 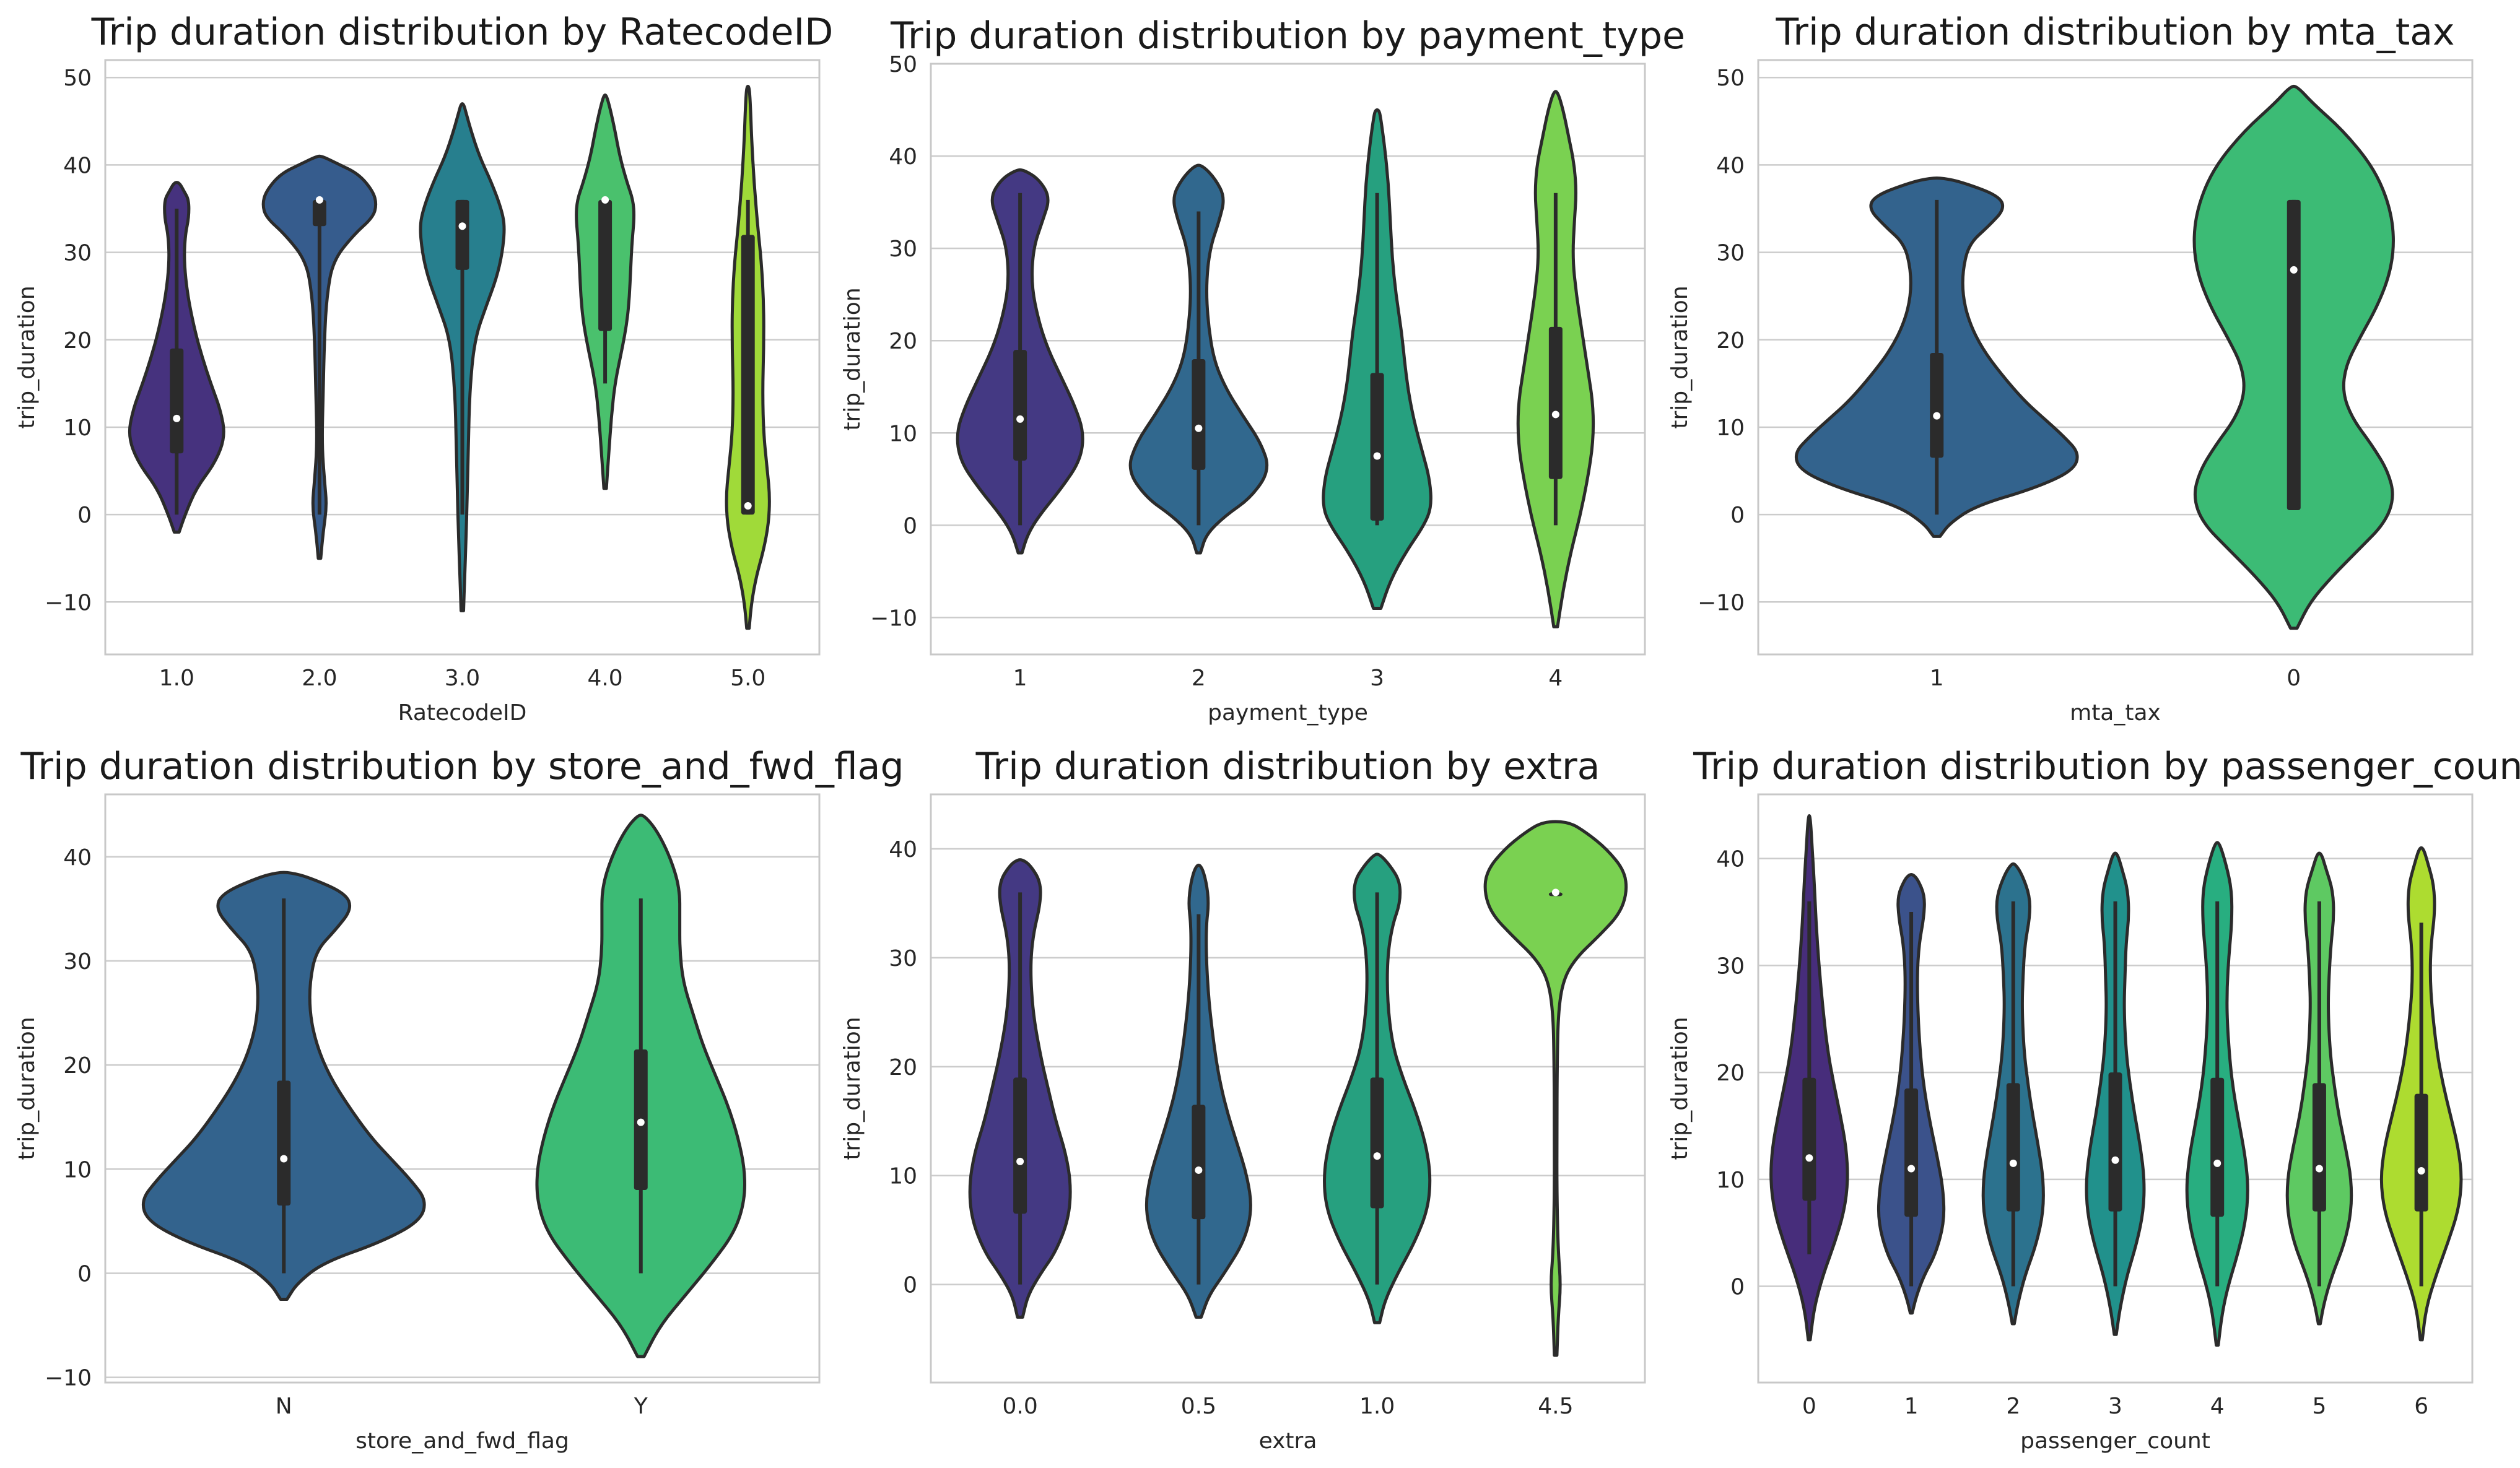 What do you see at coordinates (1809, 1406) in the screenshot?
I see `x-tick-label: 0` at bounding box center [1809, 1406].